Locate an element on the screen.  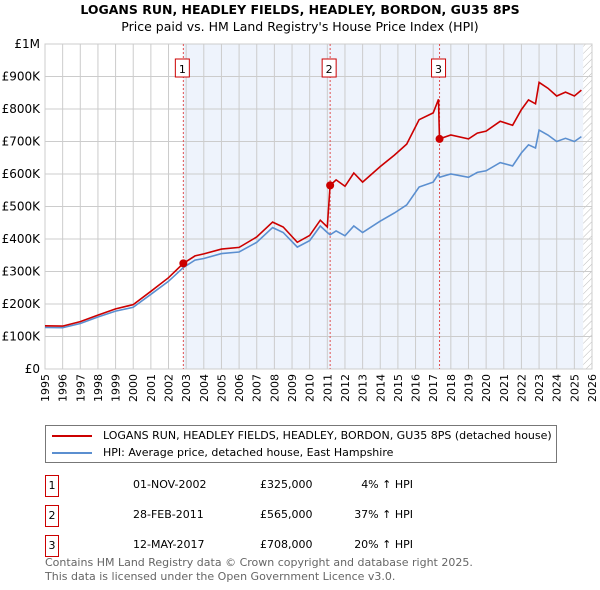
legend-swatch-blue is located at coordinates (72, 453).